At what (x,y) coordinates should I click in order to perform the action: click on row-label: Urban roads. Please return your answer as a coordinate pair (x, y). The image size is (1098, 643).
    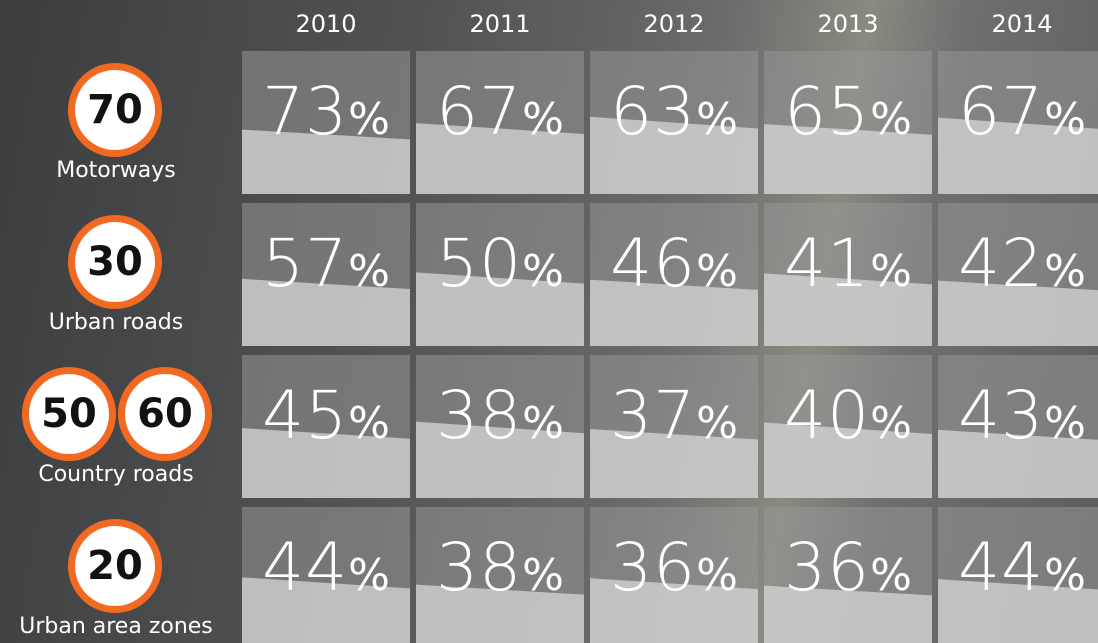
    Looking at the image, I should click on (116, 322).